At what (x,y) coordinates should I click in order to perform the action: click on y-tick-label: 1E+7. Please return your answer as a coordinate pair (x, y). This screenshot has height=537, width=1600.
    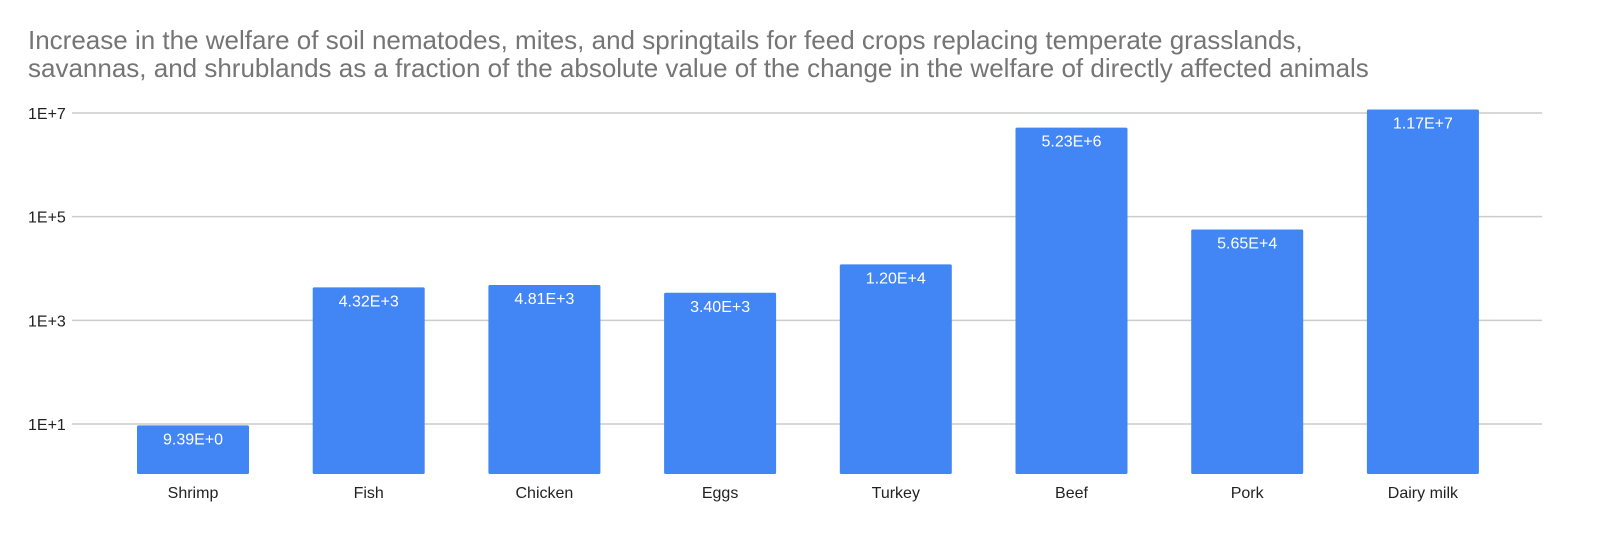
    Looking at the image, I should click on (47, 114).